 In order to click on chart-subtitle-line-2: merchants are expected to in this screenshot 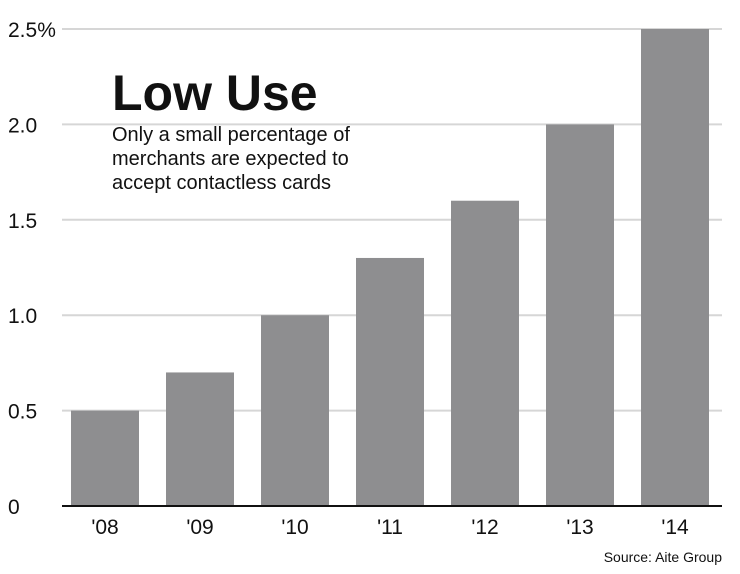, I will do `click(230, 159)`.